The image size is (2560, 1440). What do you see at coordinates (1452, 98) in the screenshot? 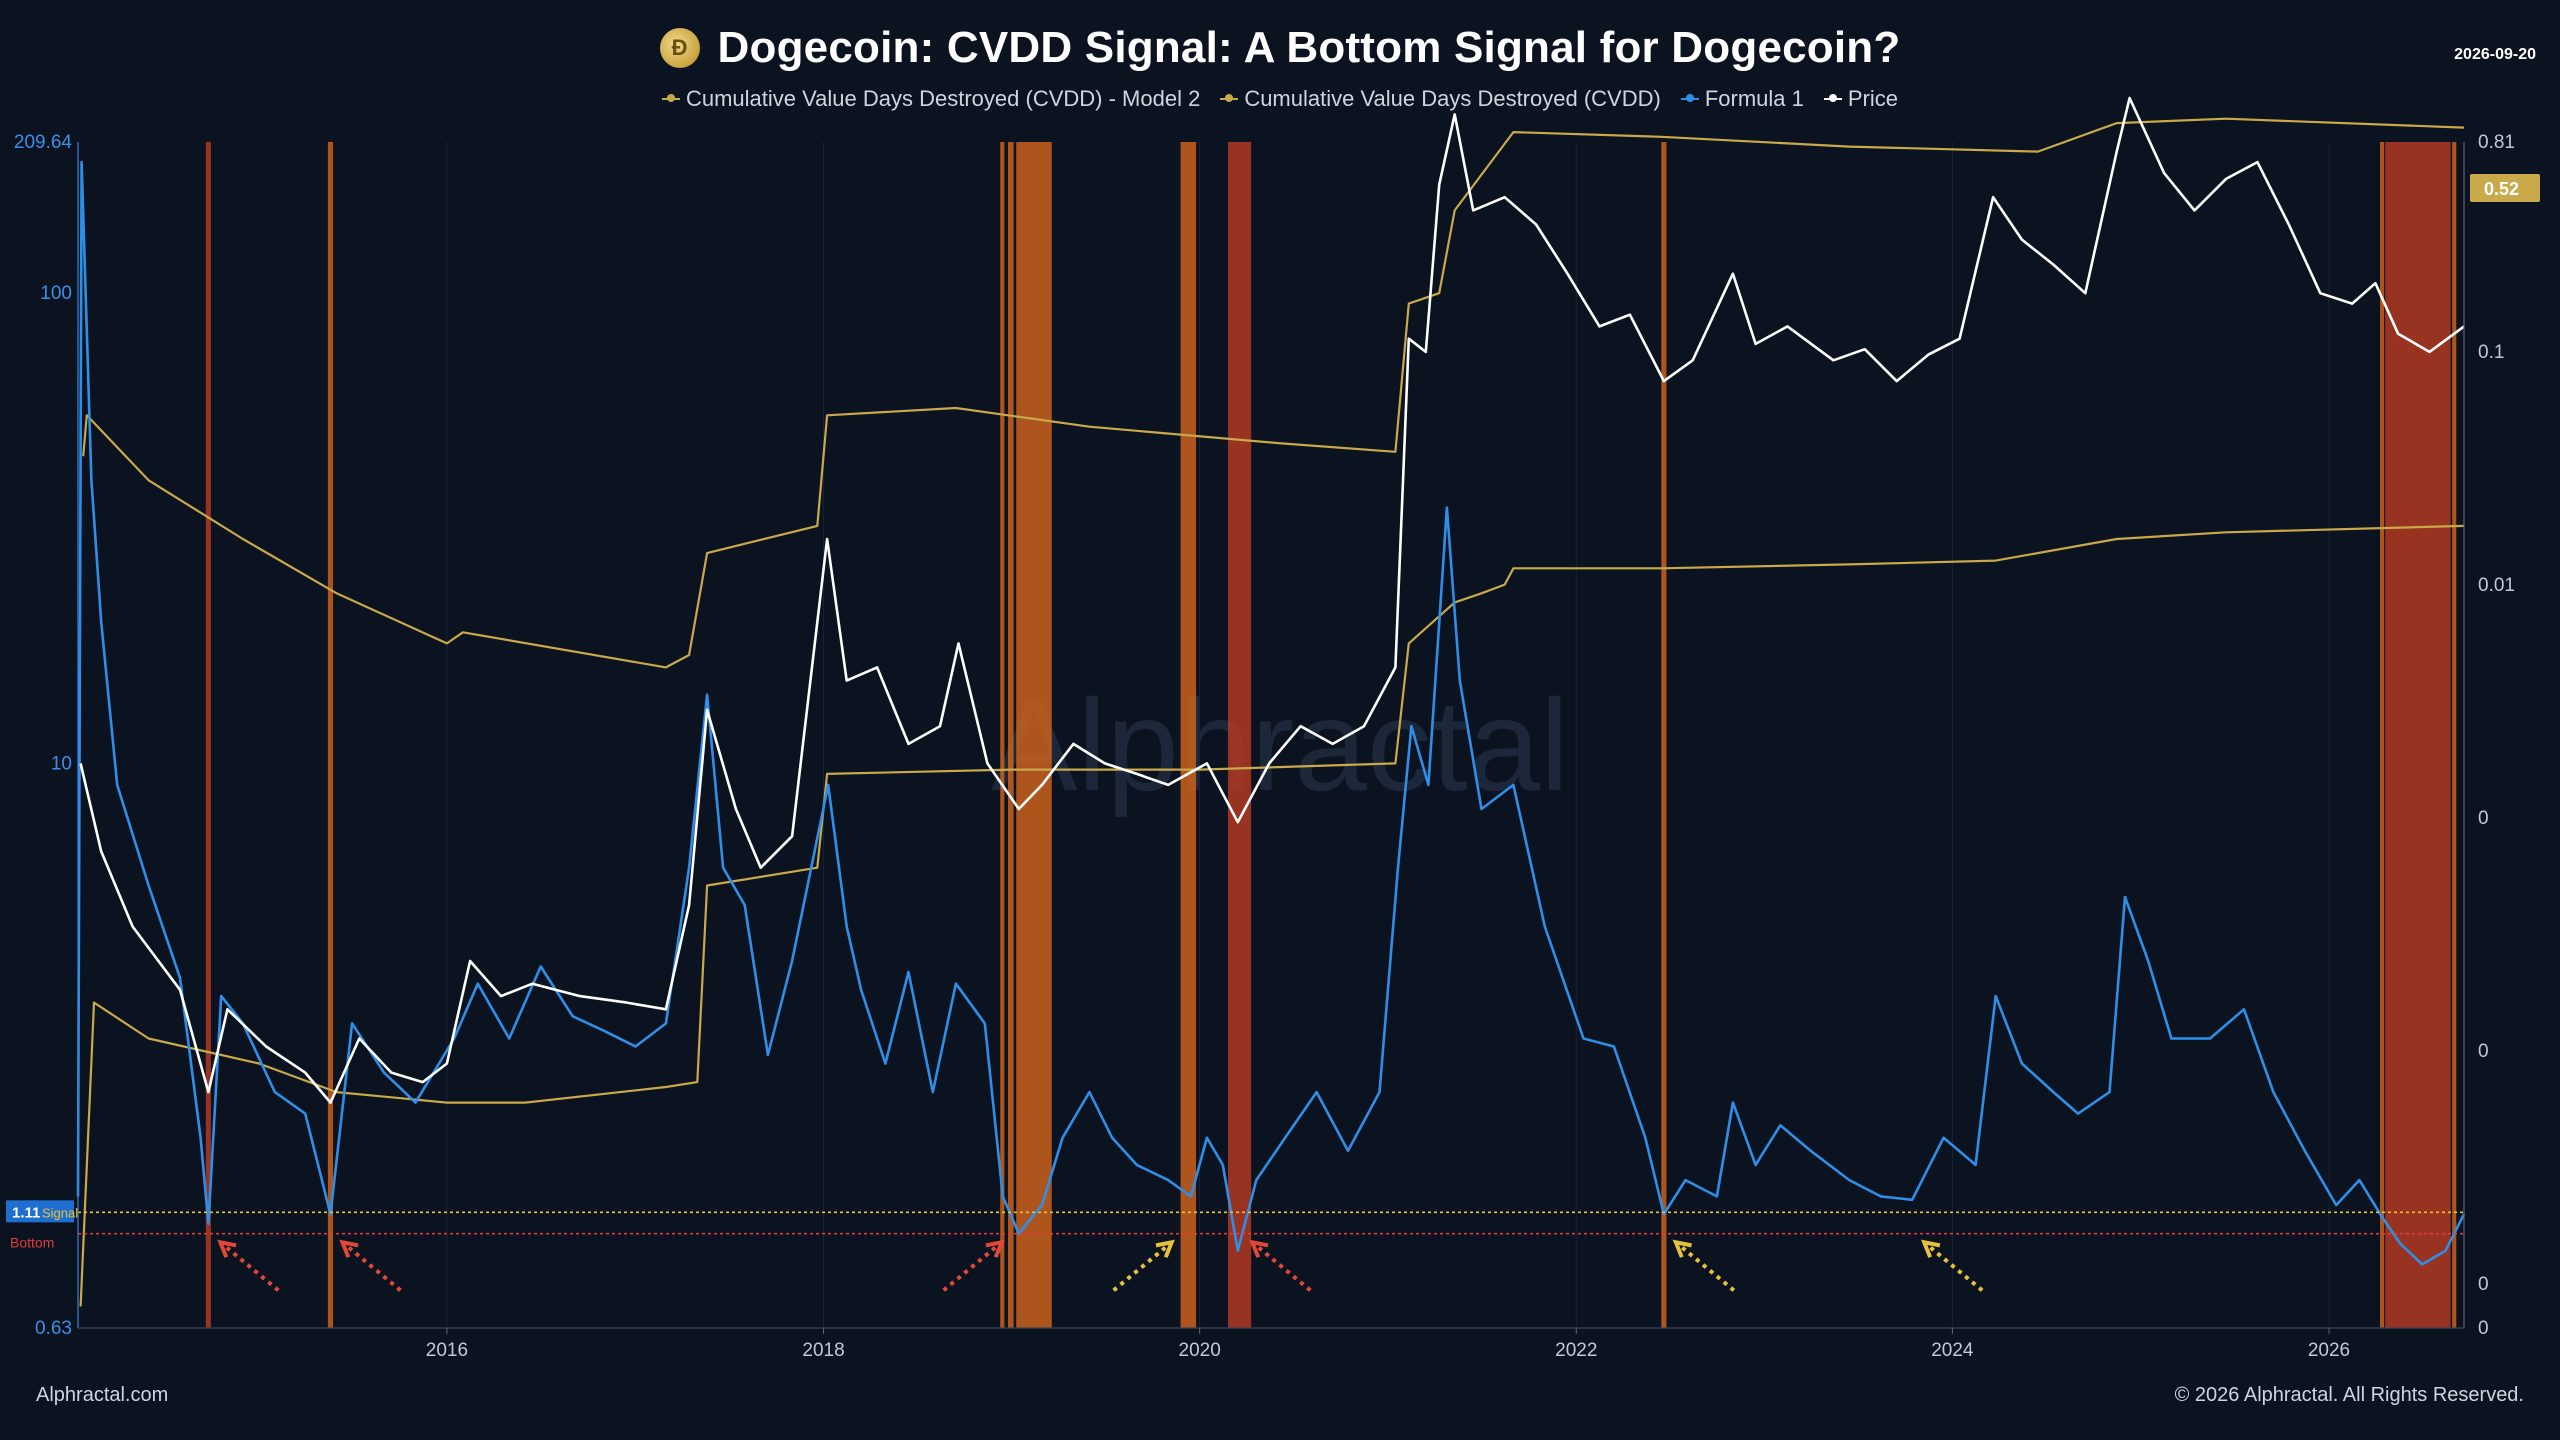
I see `legend-label: Cumulative Value Days Destroyed (CVDD)` at bounding box center [1452, 98].